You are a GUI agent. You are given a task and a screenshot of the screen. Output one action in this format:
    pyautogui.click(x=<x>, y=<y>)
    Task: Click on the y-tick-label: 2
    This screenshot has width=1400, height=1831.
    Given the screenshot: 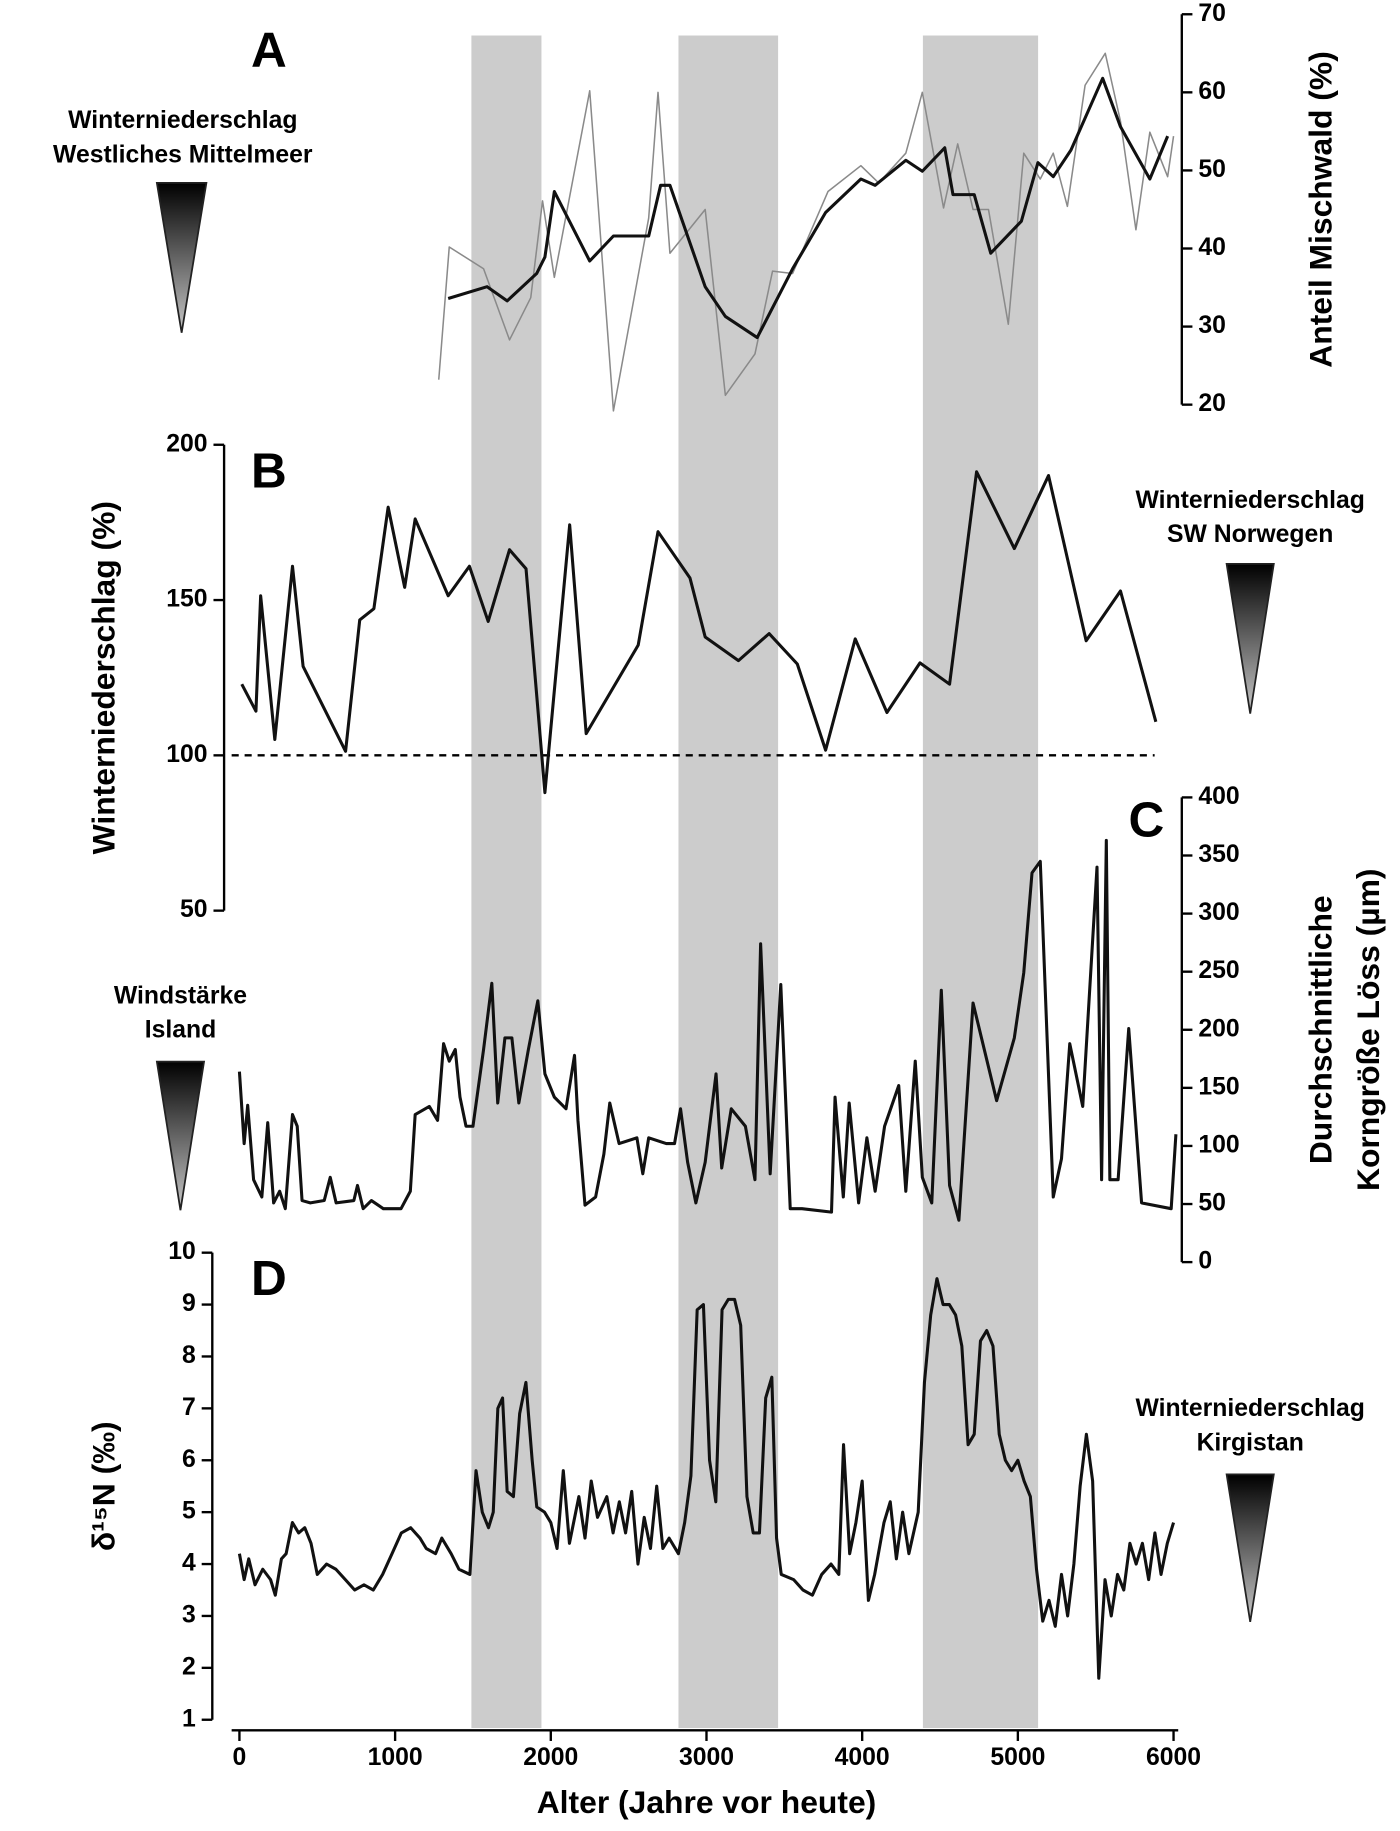 What is the action you would take?
    pyautogui.click(x=189, y=1666)
    